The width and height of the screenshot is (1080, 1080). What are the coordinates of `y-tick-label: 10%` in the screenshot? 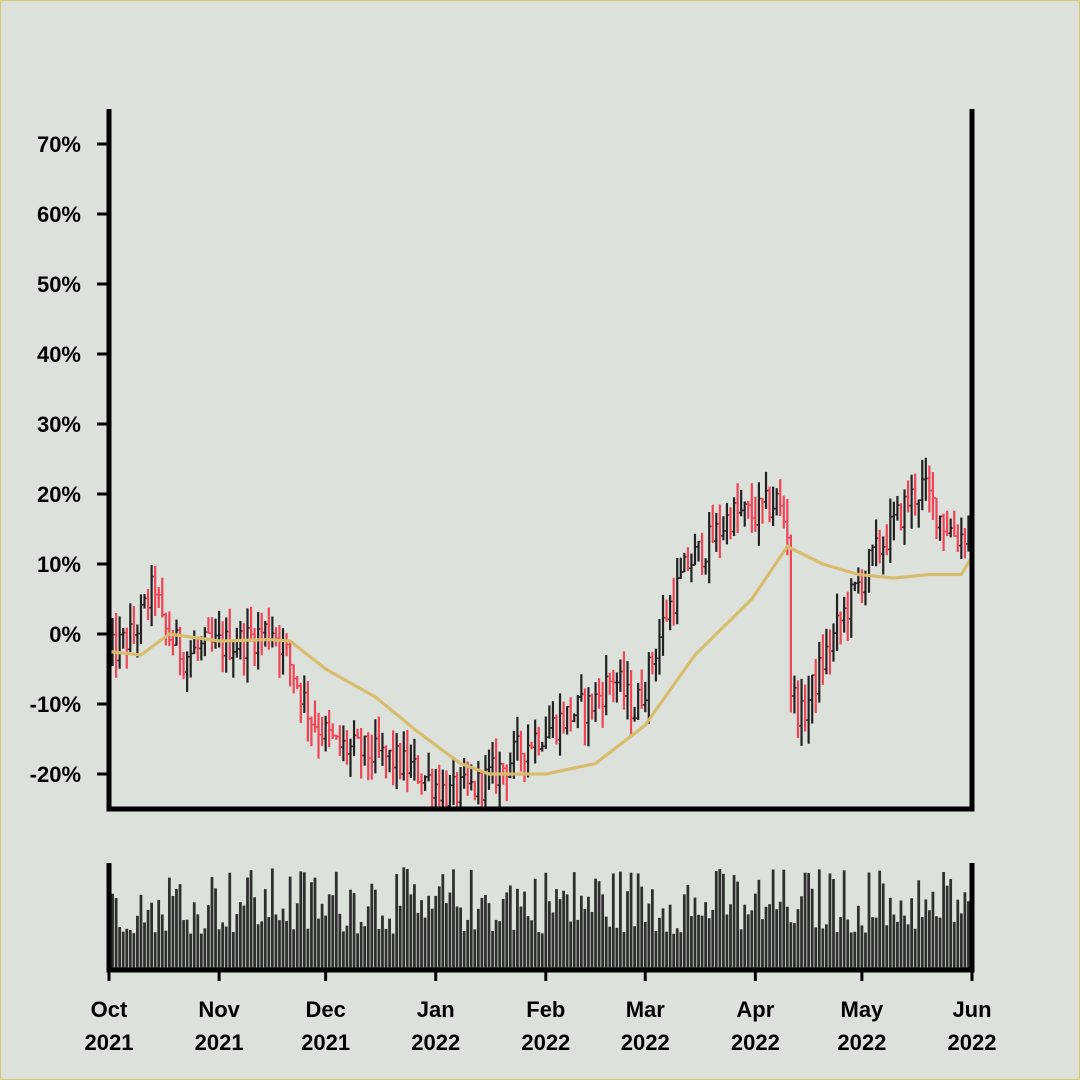 It's located at (59, 564).